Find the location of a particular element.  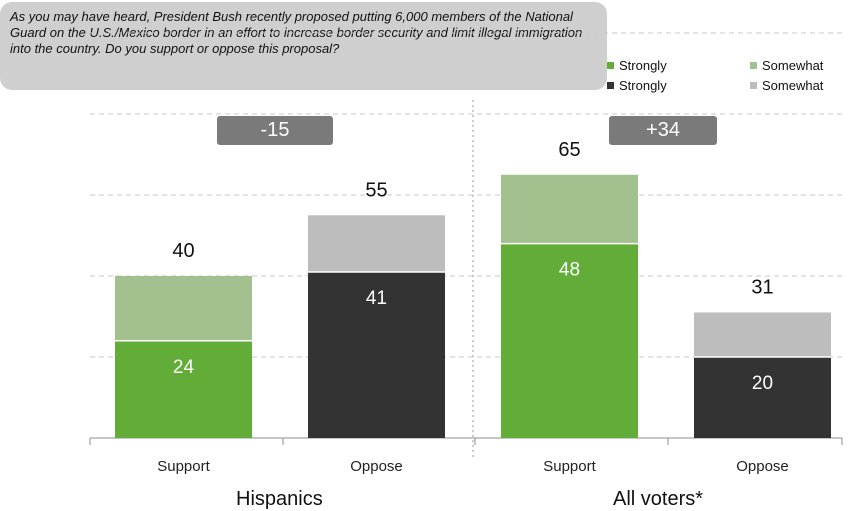

group-label-hispanics: Hispanics is located at coordinates (279, 499).